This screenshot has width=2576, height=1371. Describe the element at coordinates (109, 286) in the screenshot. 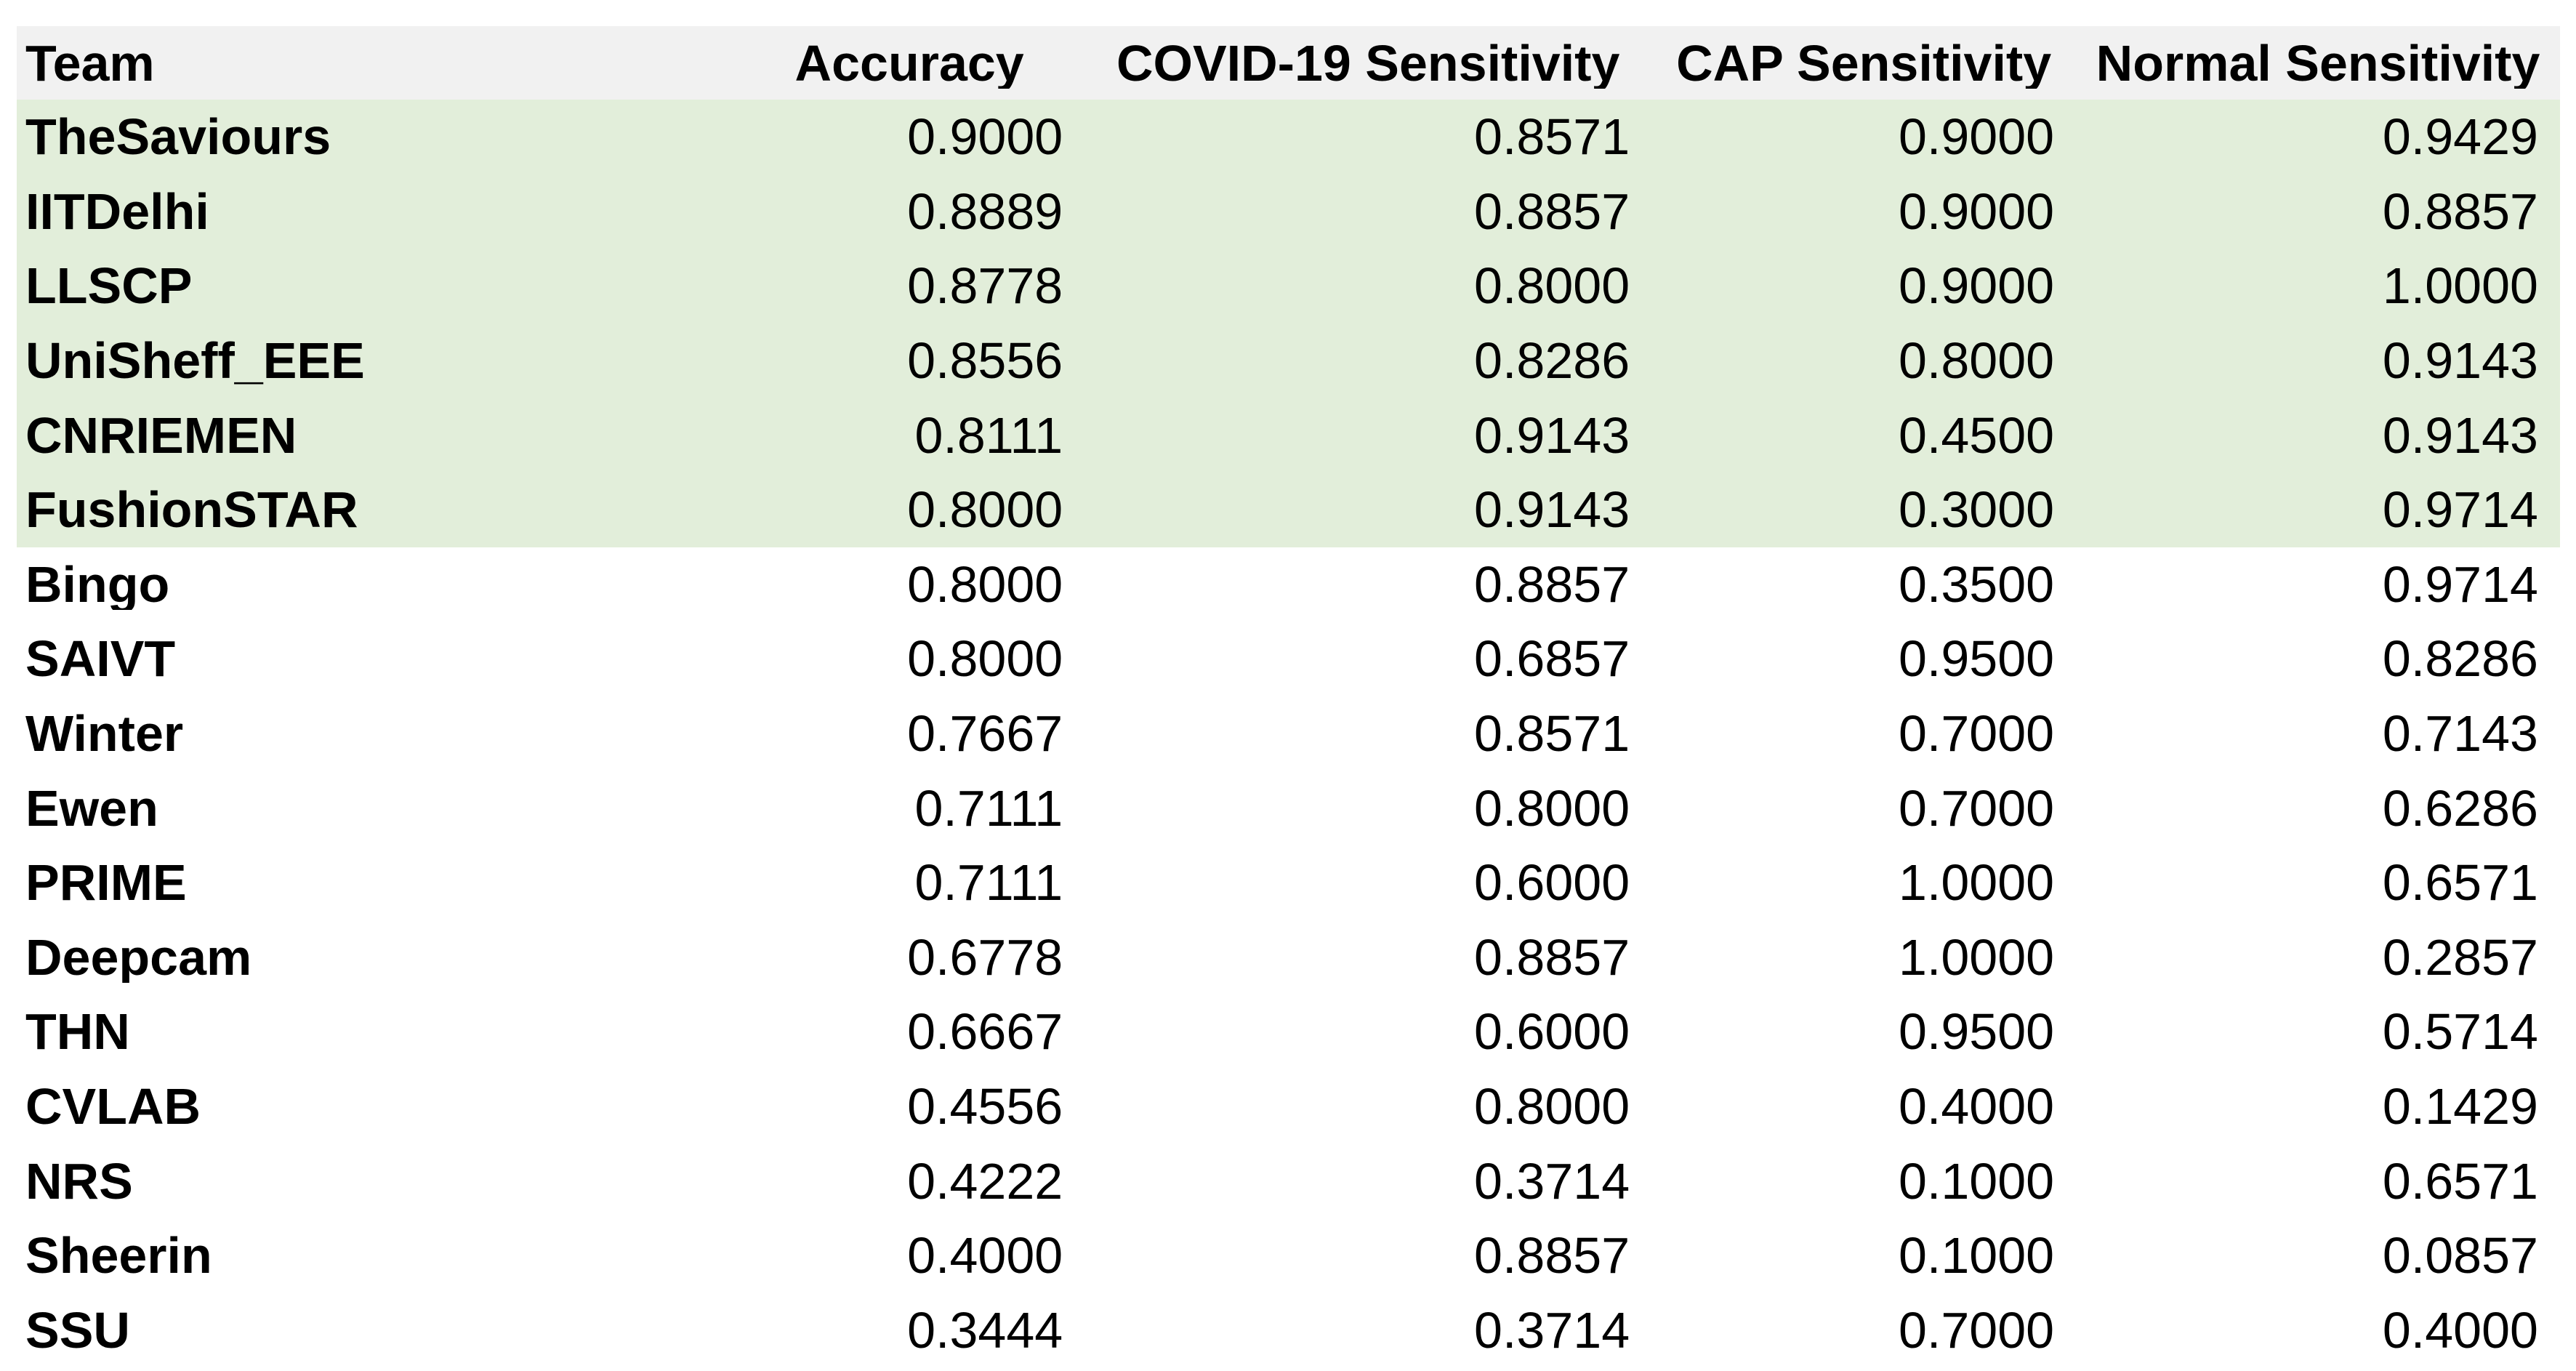

I see `team-cell: LLSCP` at that location.